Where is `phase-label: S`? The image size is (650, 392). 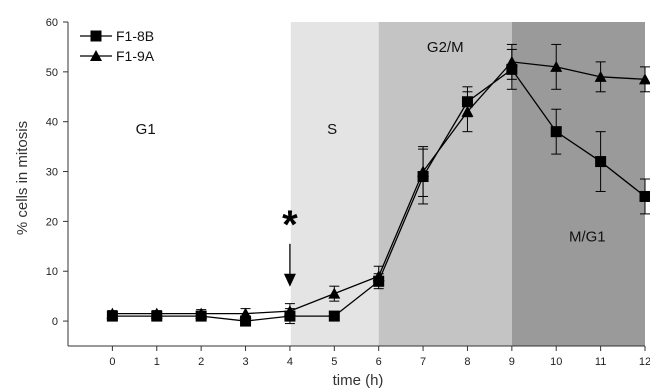 phase-label: S is located at coordinates (332, 129).